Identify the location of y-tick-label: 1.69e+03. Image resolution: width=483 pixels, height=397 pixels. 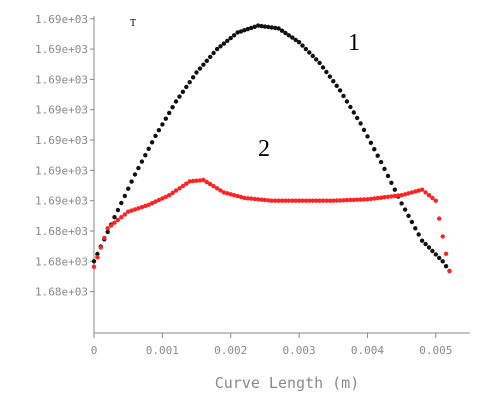
(61, 170).